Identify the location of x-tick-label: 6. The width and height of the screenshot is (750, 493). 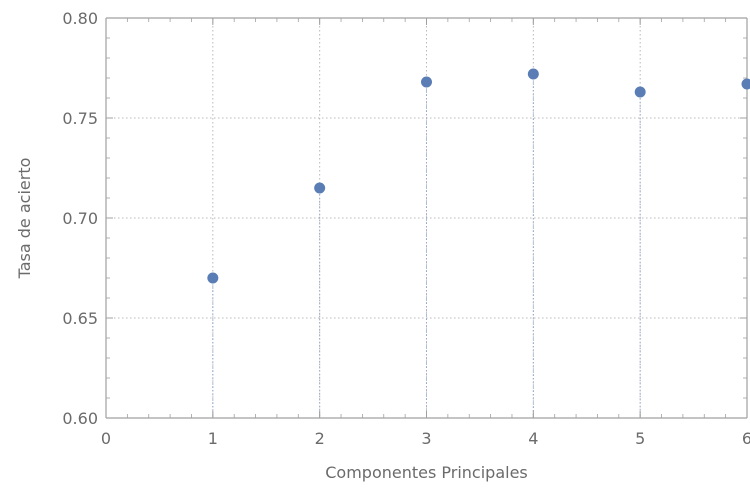
(746, 438).